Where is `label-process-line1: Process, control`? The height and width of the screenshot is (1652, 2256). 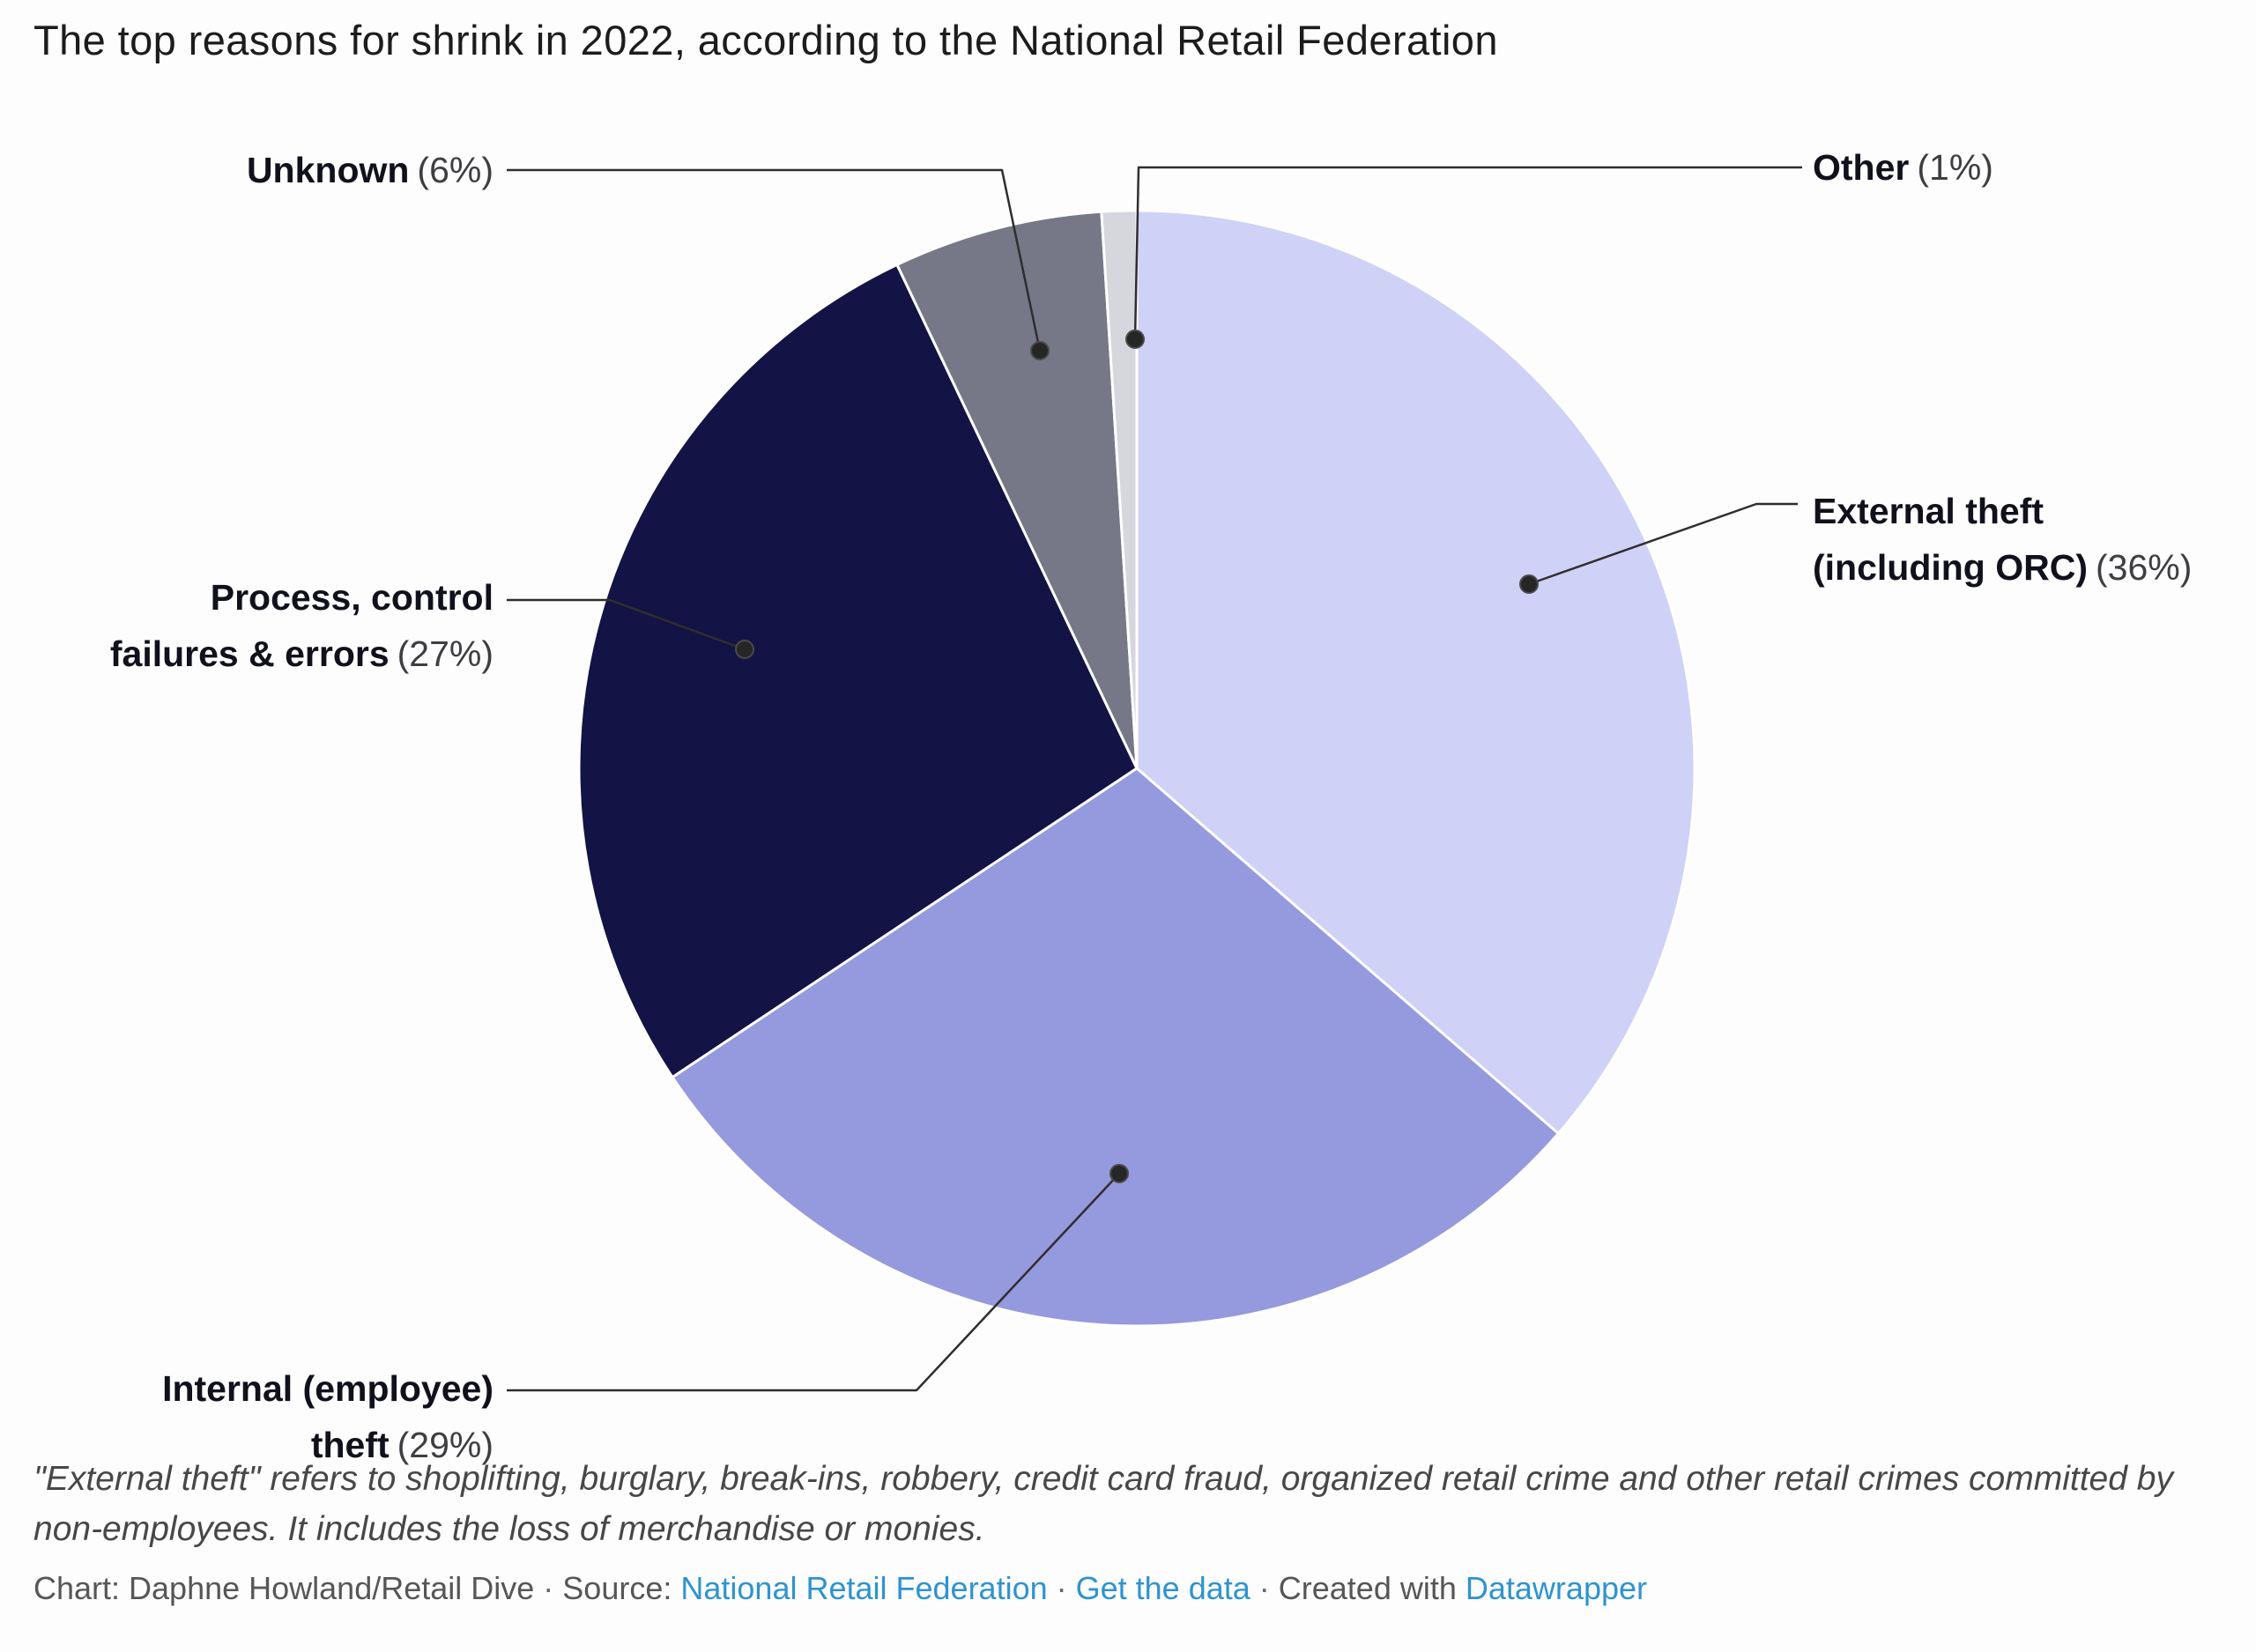
label-process-line1: Process, control is located at coordinates (352, 597).